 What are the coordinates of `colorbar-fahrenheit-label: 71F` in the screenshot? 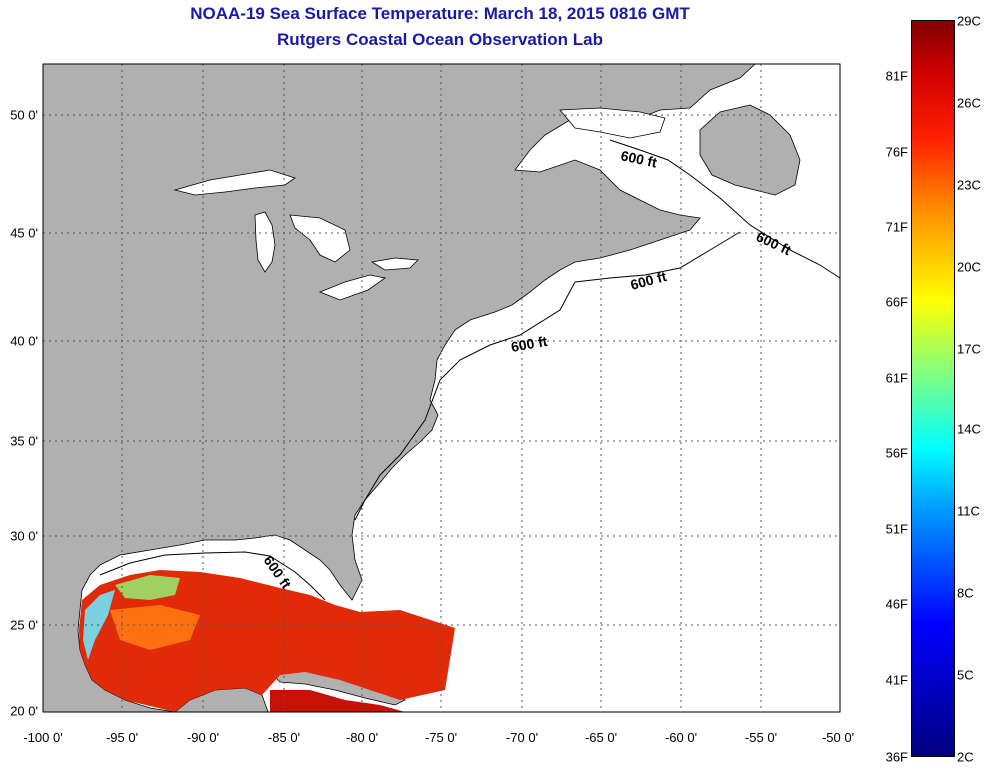 It's located at (896, 227).